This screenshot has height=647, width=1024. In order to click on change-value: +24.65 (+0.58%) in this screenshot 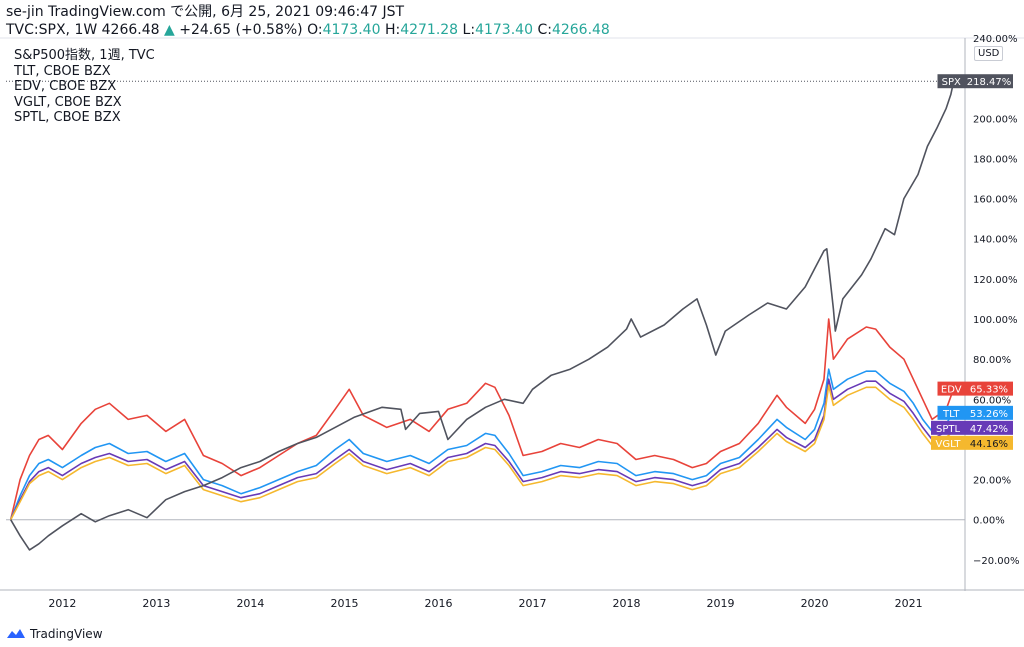, I will do `click(241, 30)`.